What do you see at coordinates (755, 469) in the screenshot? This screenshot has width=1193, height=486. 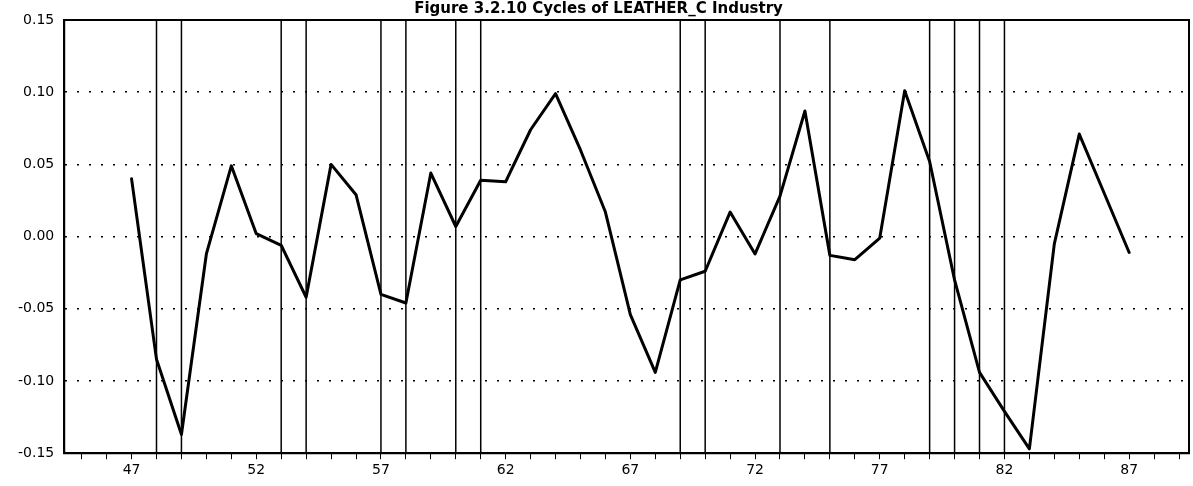 I see `x-tick-label: 72` at bounding box center [755, 469].